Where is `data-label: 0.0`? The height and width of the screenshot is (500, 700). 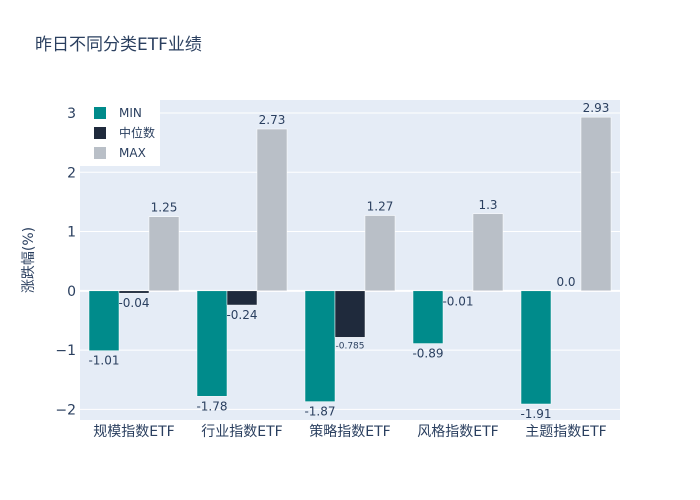
data-label: 0.0 is located at coordinates (565, 282).